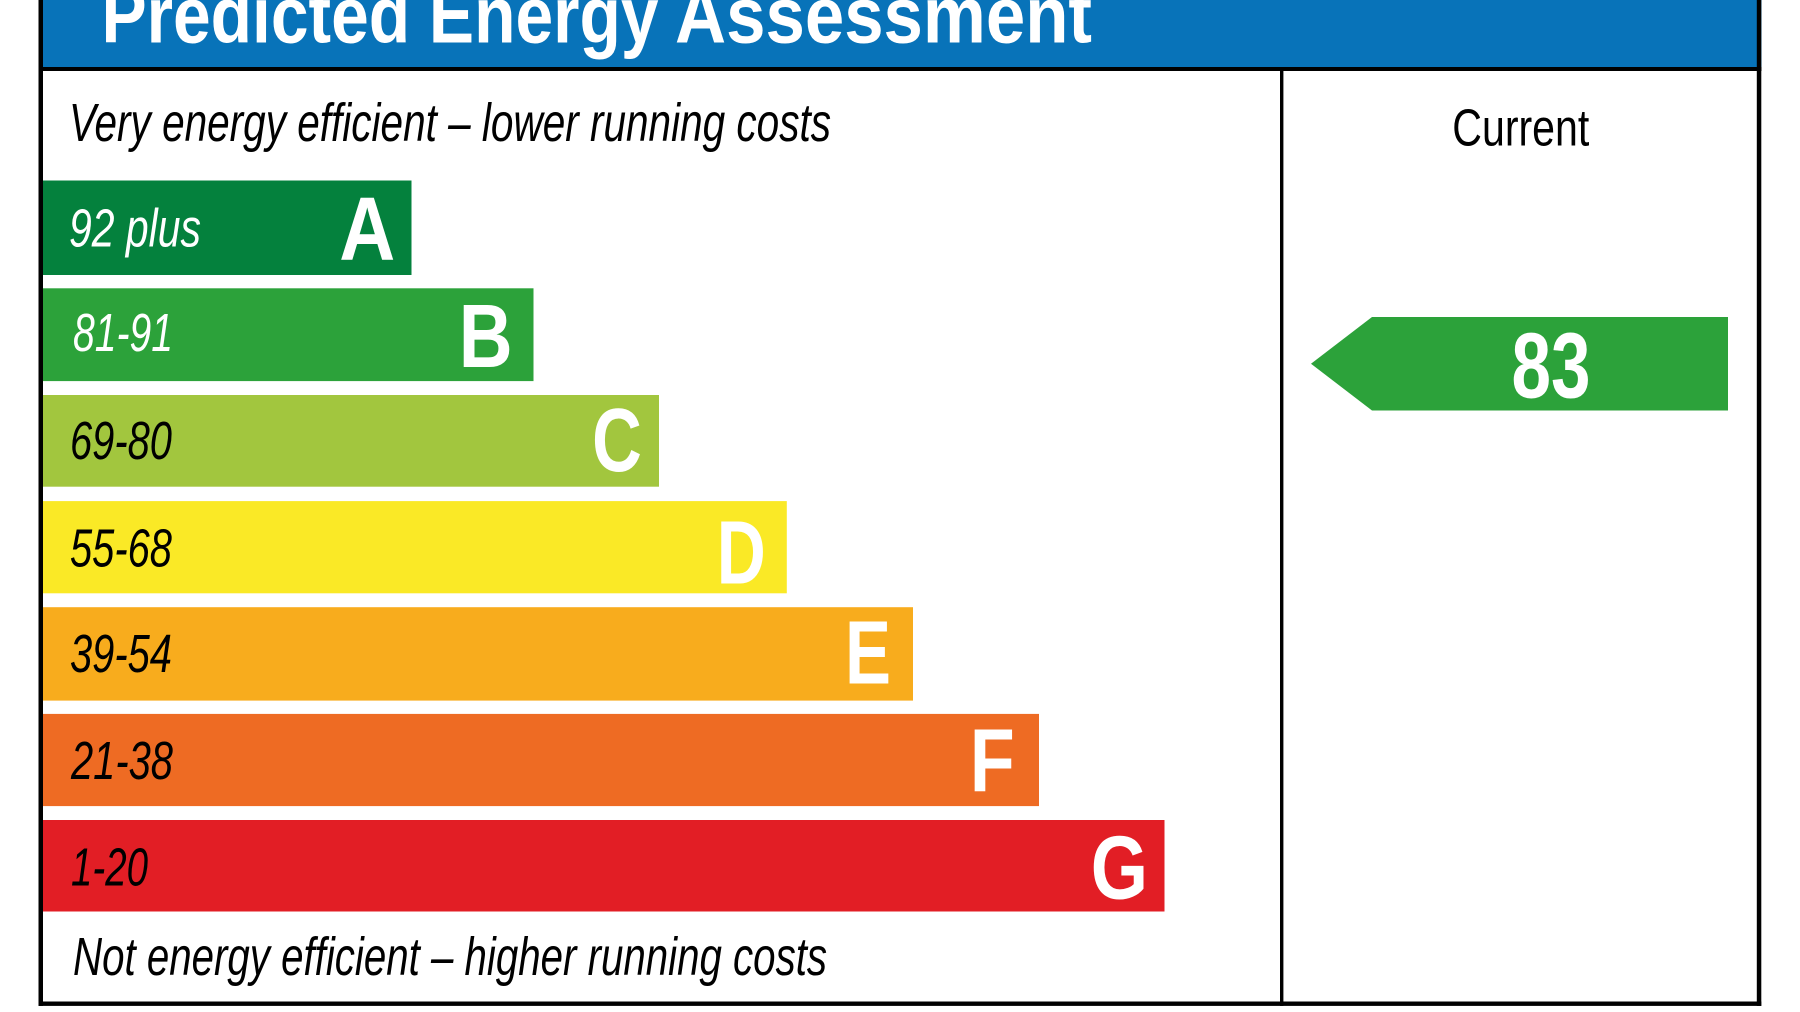 The height and width of the screenshot is (1012, 1800). Describe the element at coordinates (617, 441) in the screenshot. I see `svg-text: C` at that location.